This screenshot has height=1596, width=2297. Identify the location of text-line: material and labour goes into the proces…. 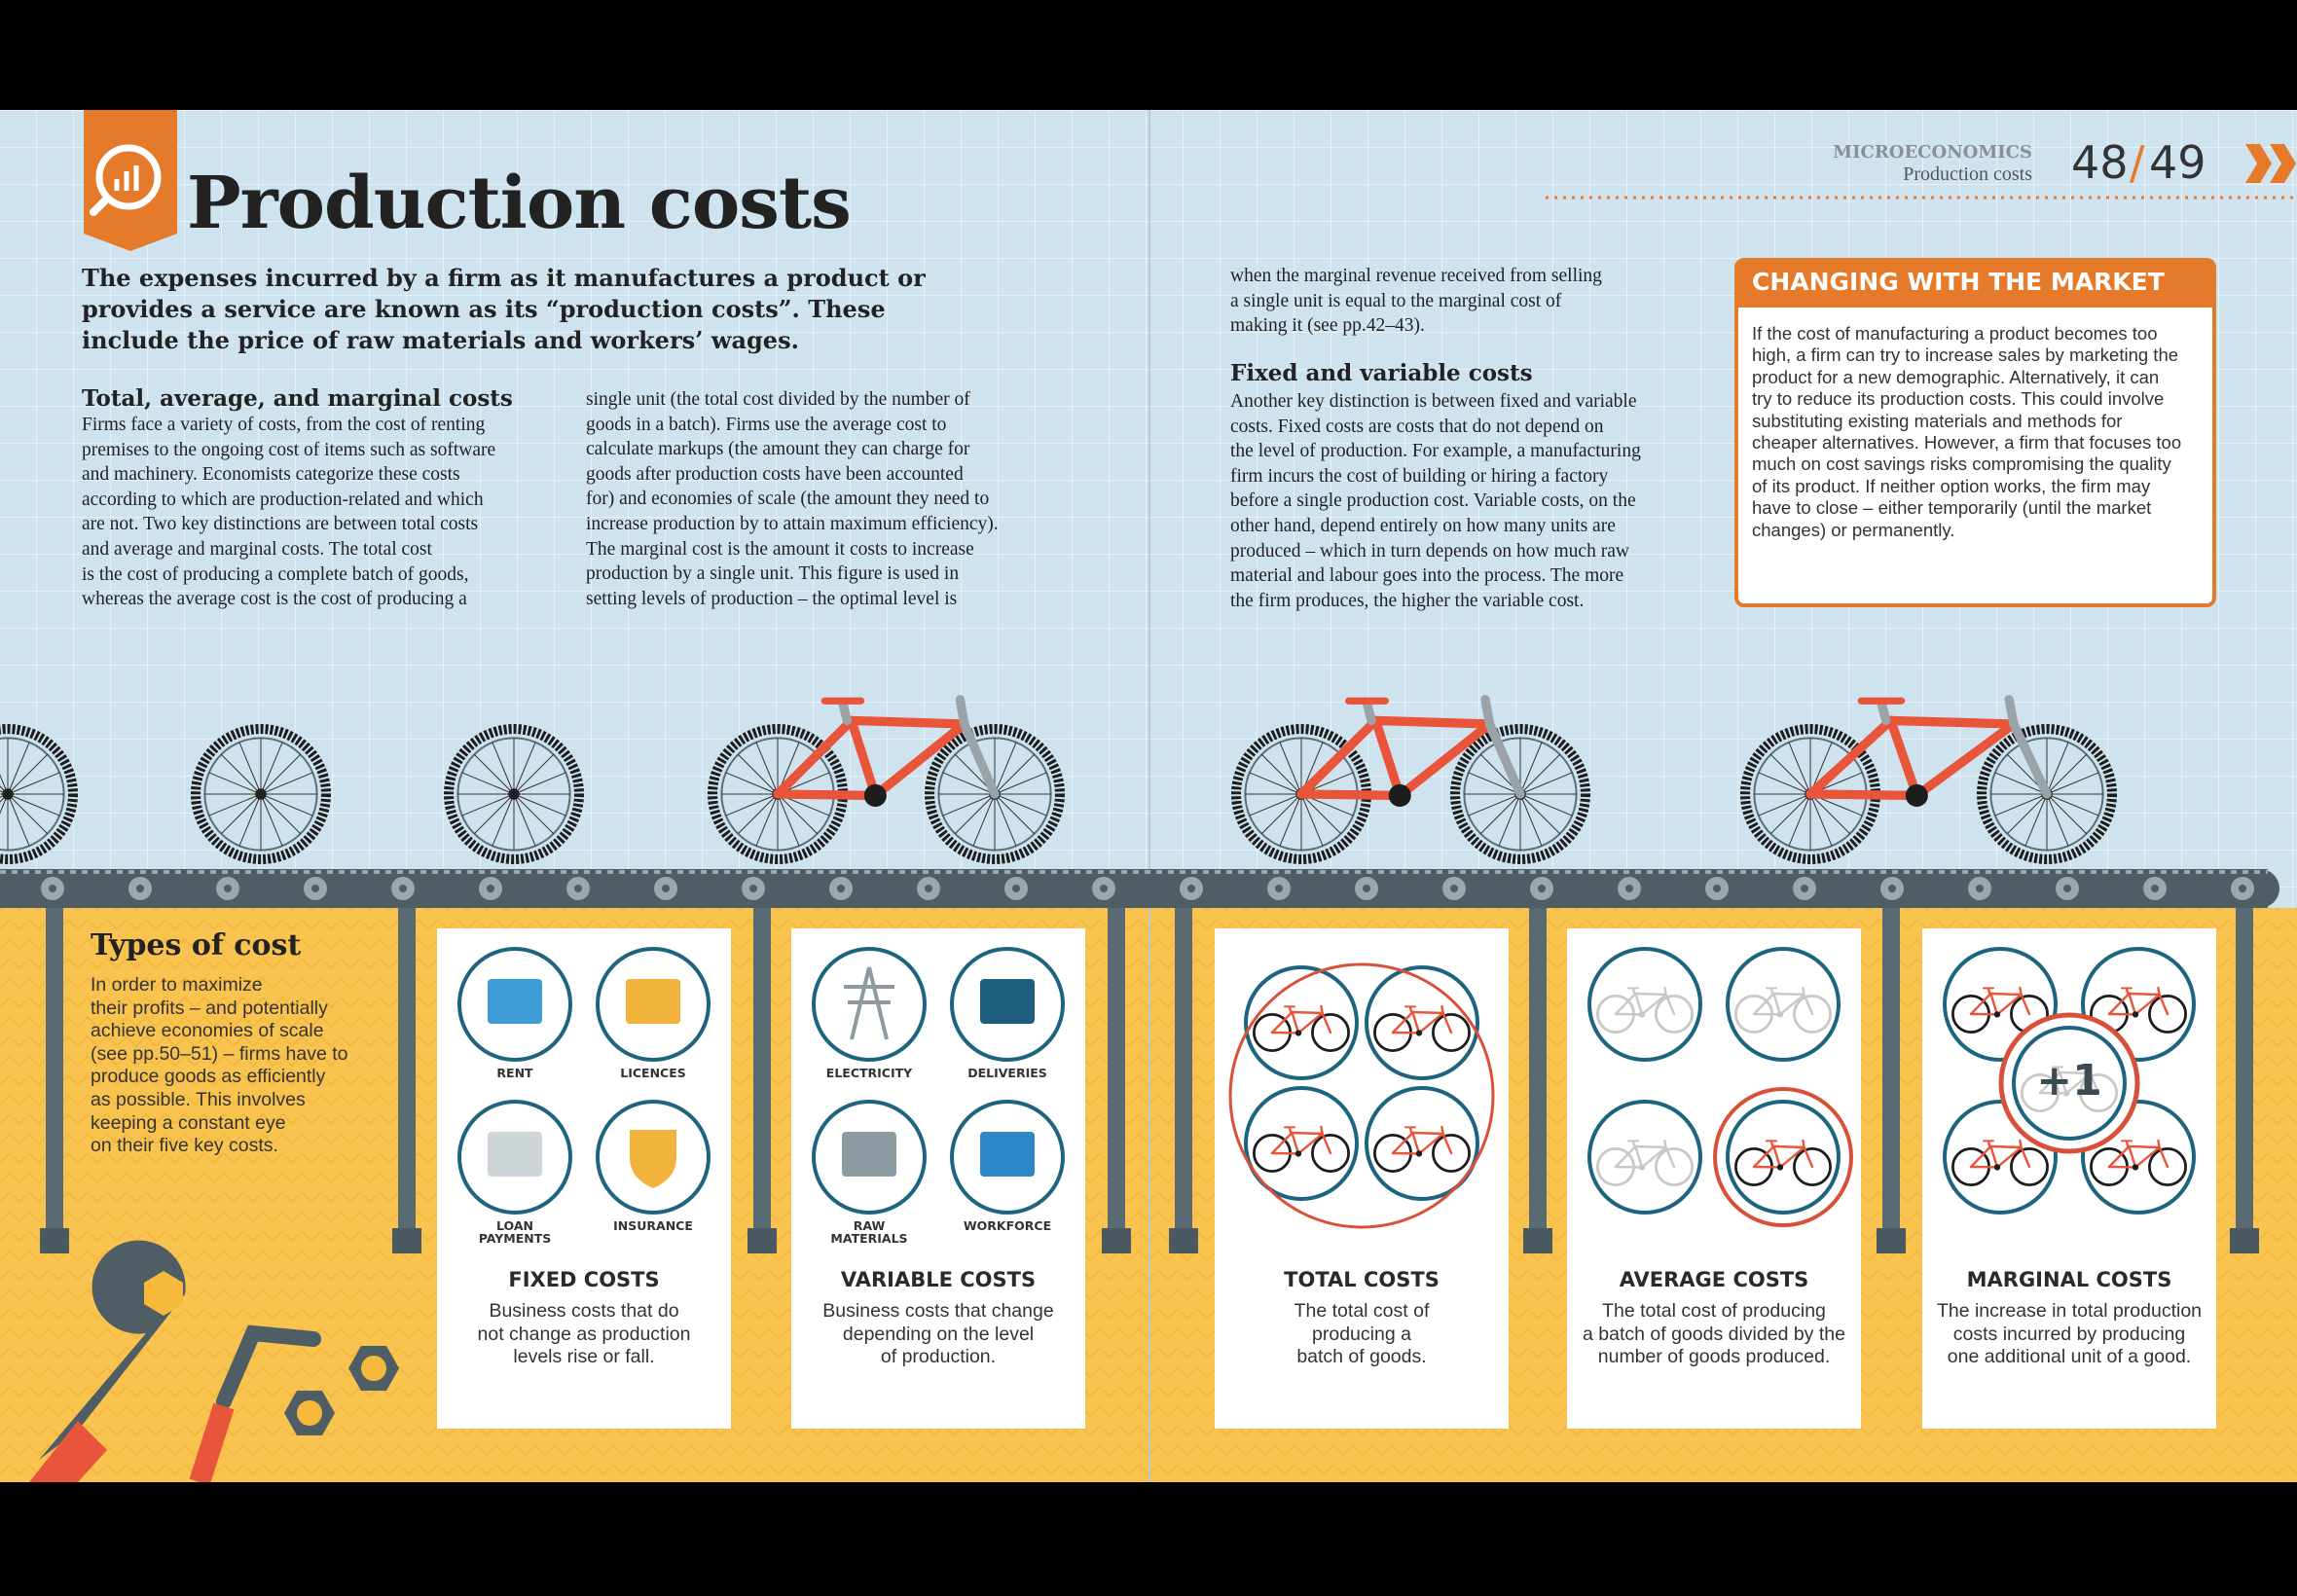
(1427, 576).